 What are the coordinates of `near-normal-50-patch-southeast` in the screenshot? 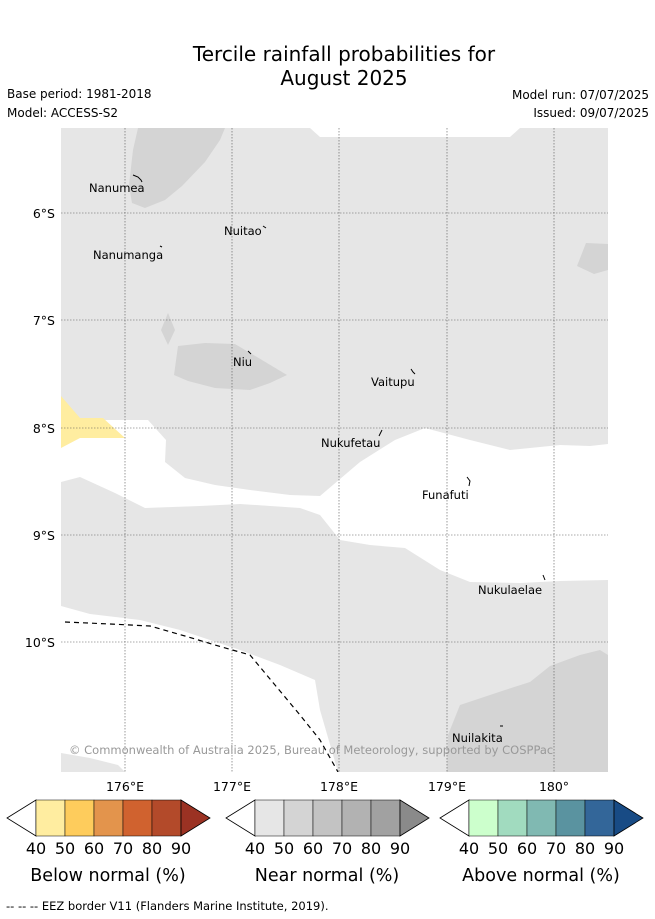 It's located at (527, 711).